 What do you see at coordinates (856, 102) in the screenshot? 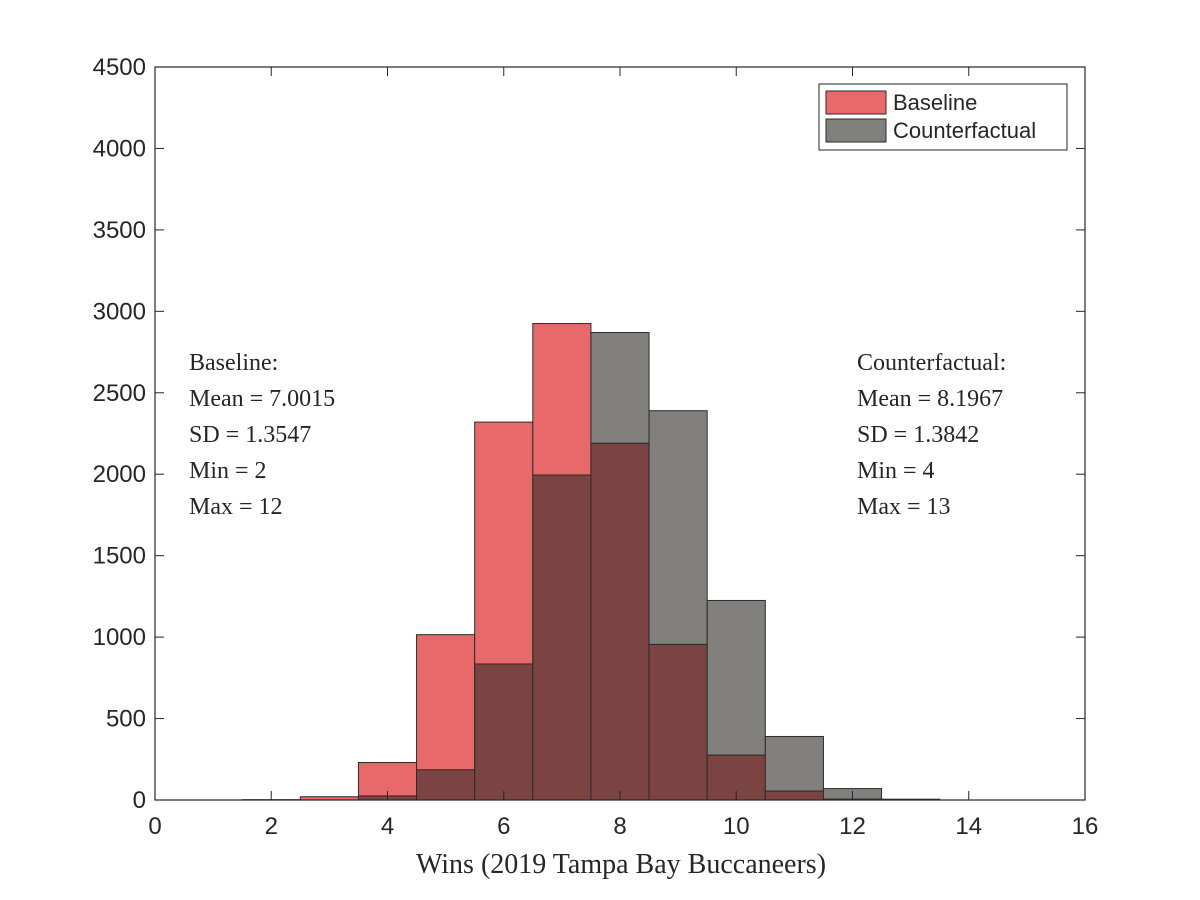
I see `legend-swatch-baseline` at bounding box center [856, 102].